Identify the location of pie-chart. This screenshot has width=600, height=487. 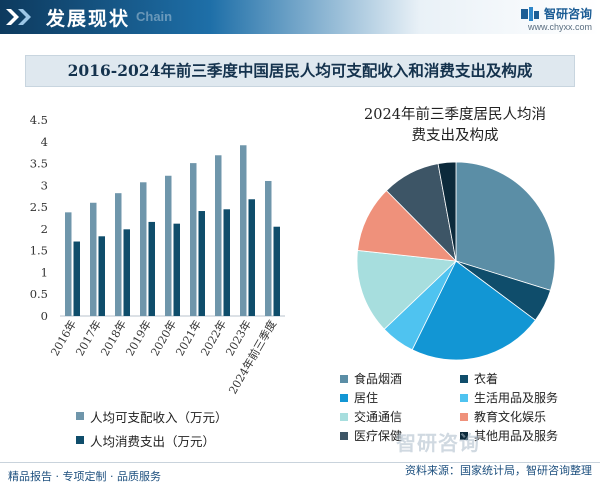
(456, 261).